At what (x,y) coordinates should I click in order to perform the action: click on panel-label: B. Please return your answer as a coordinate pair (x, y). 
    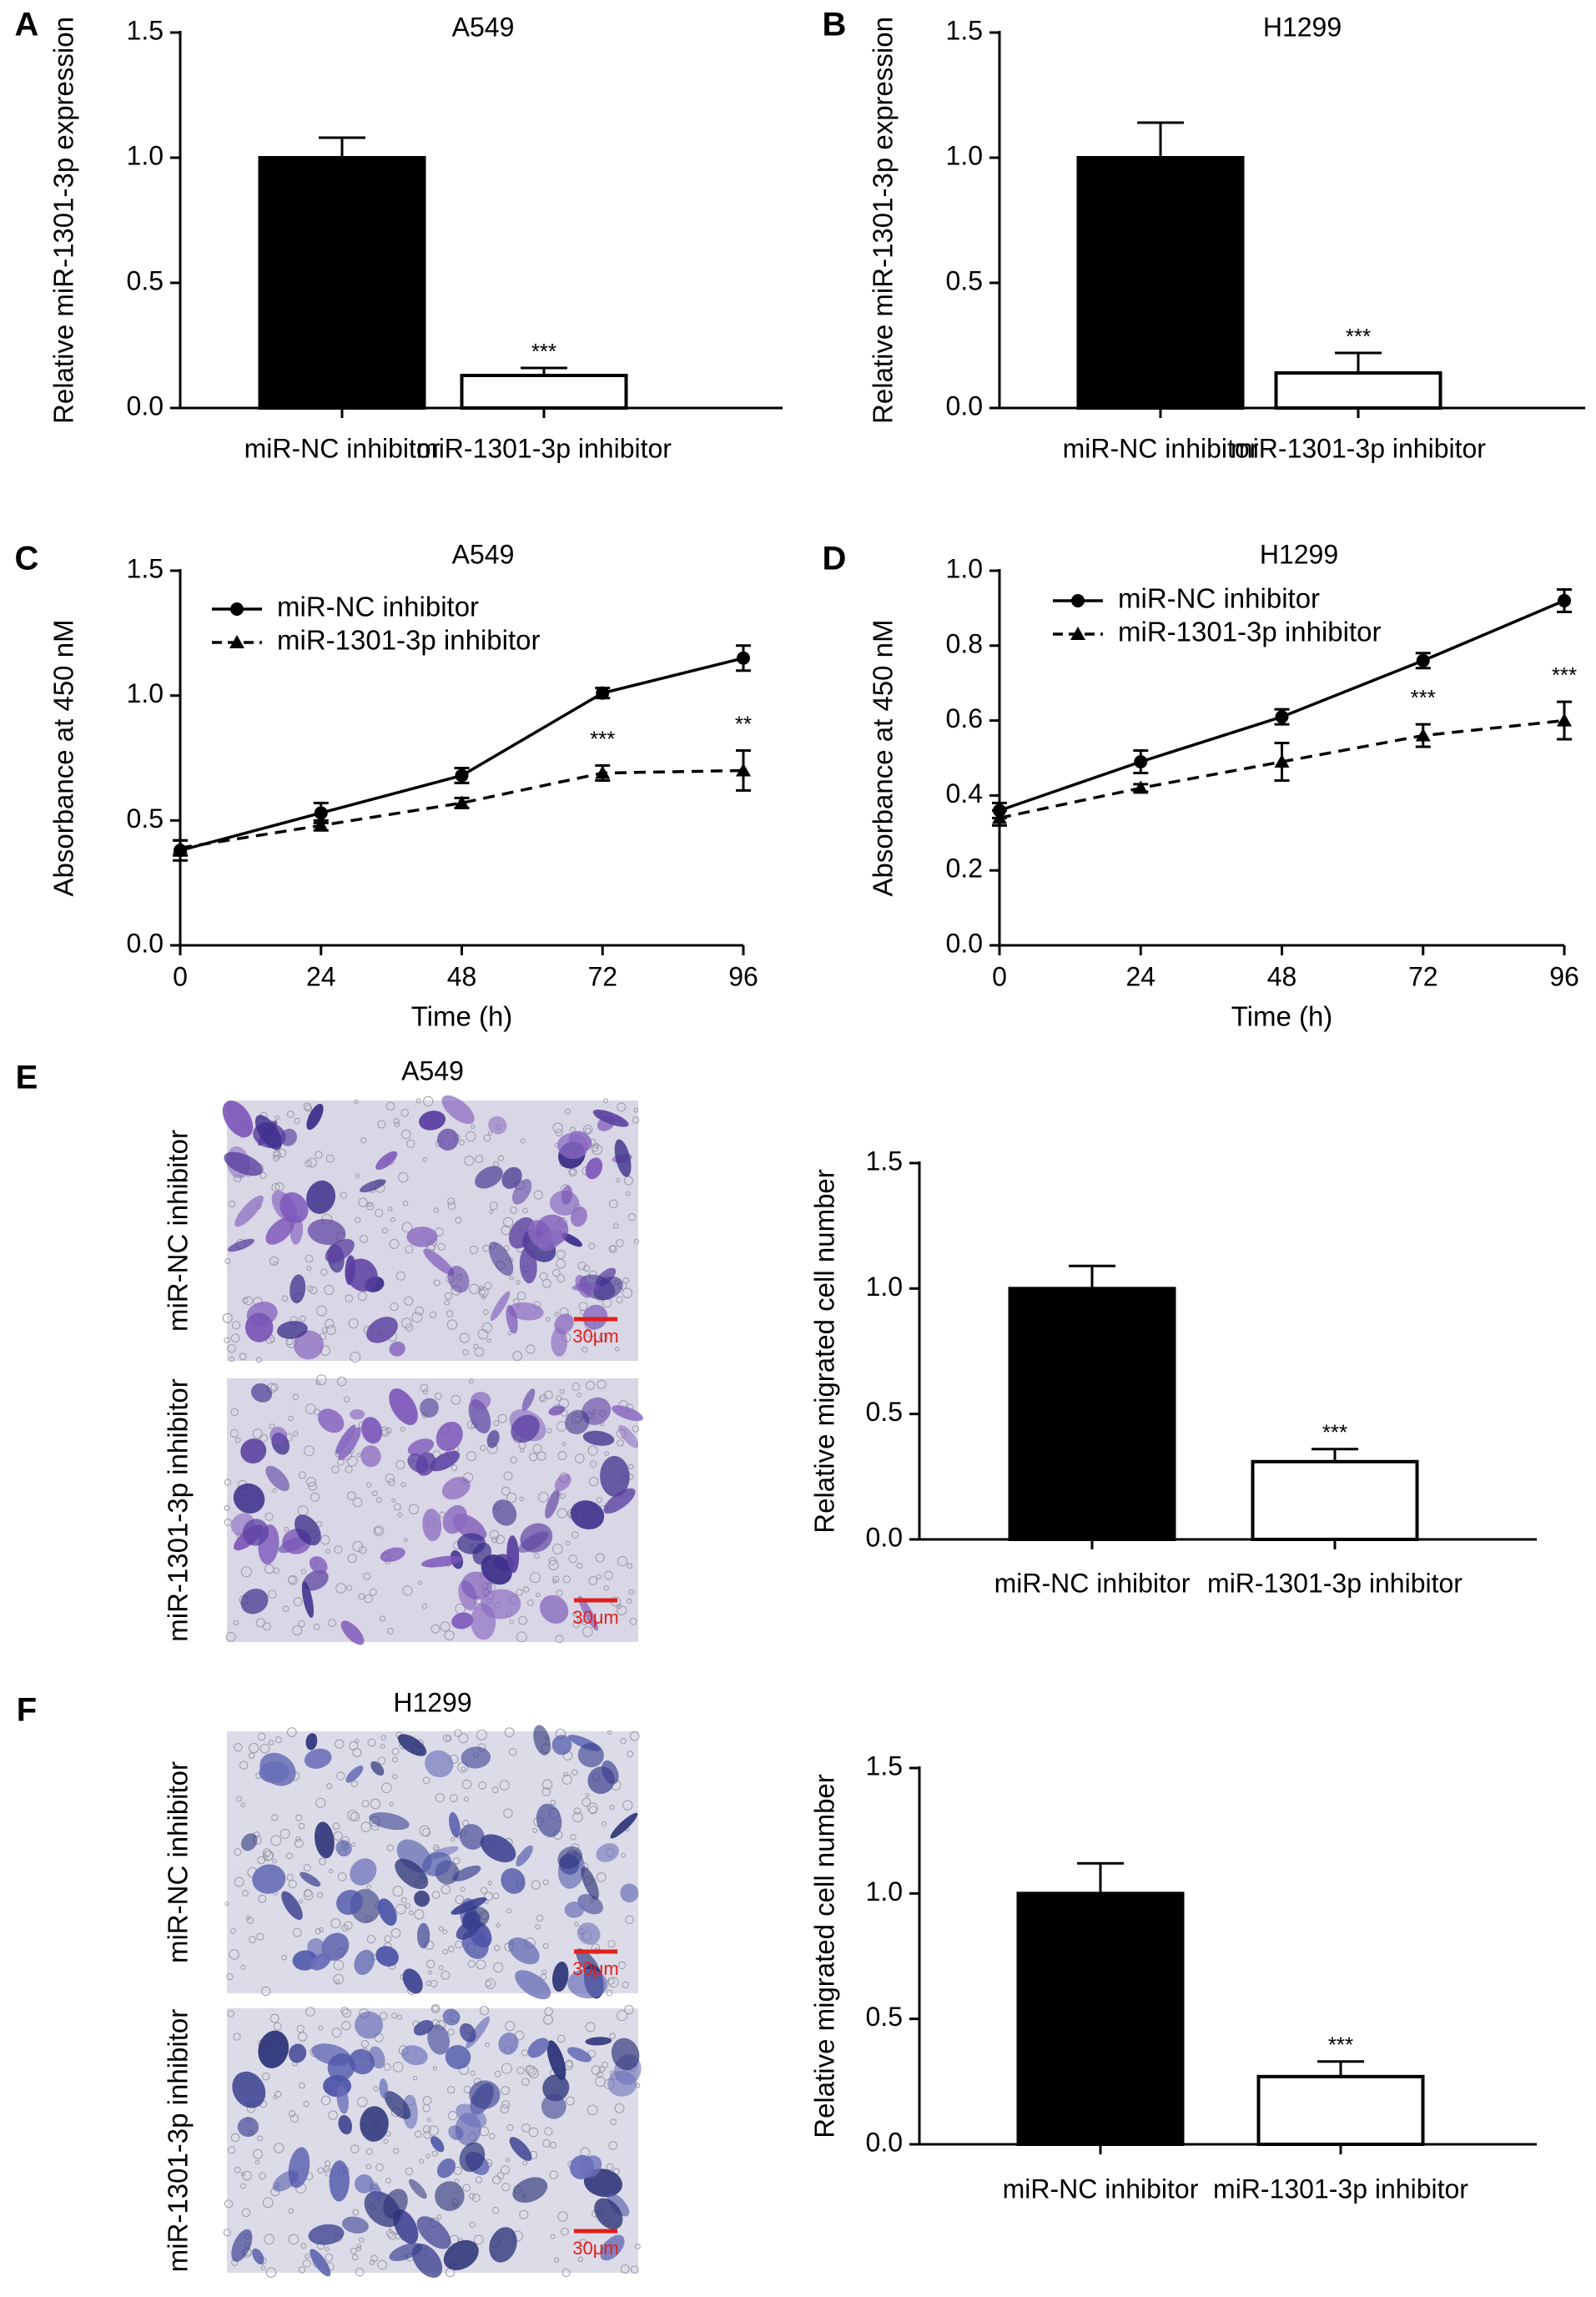
    Looking at the image, I should click on (835, 25).